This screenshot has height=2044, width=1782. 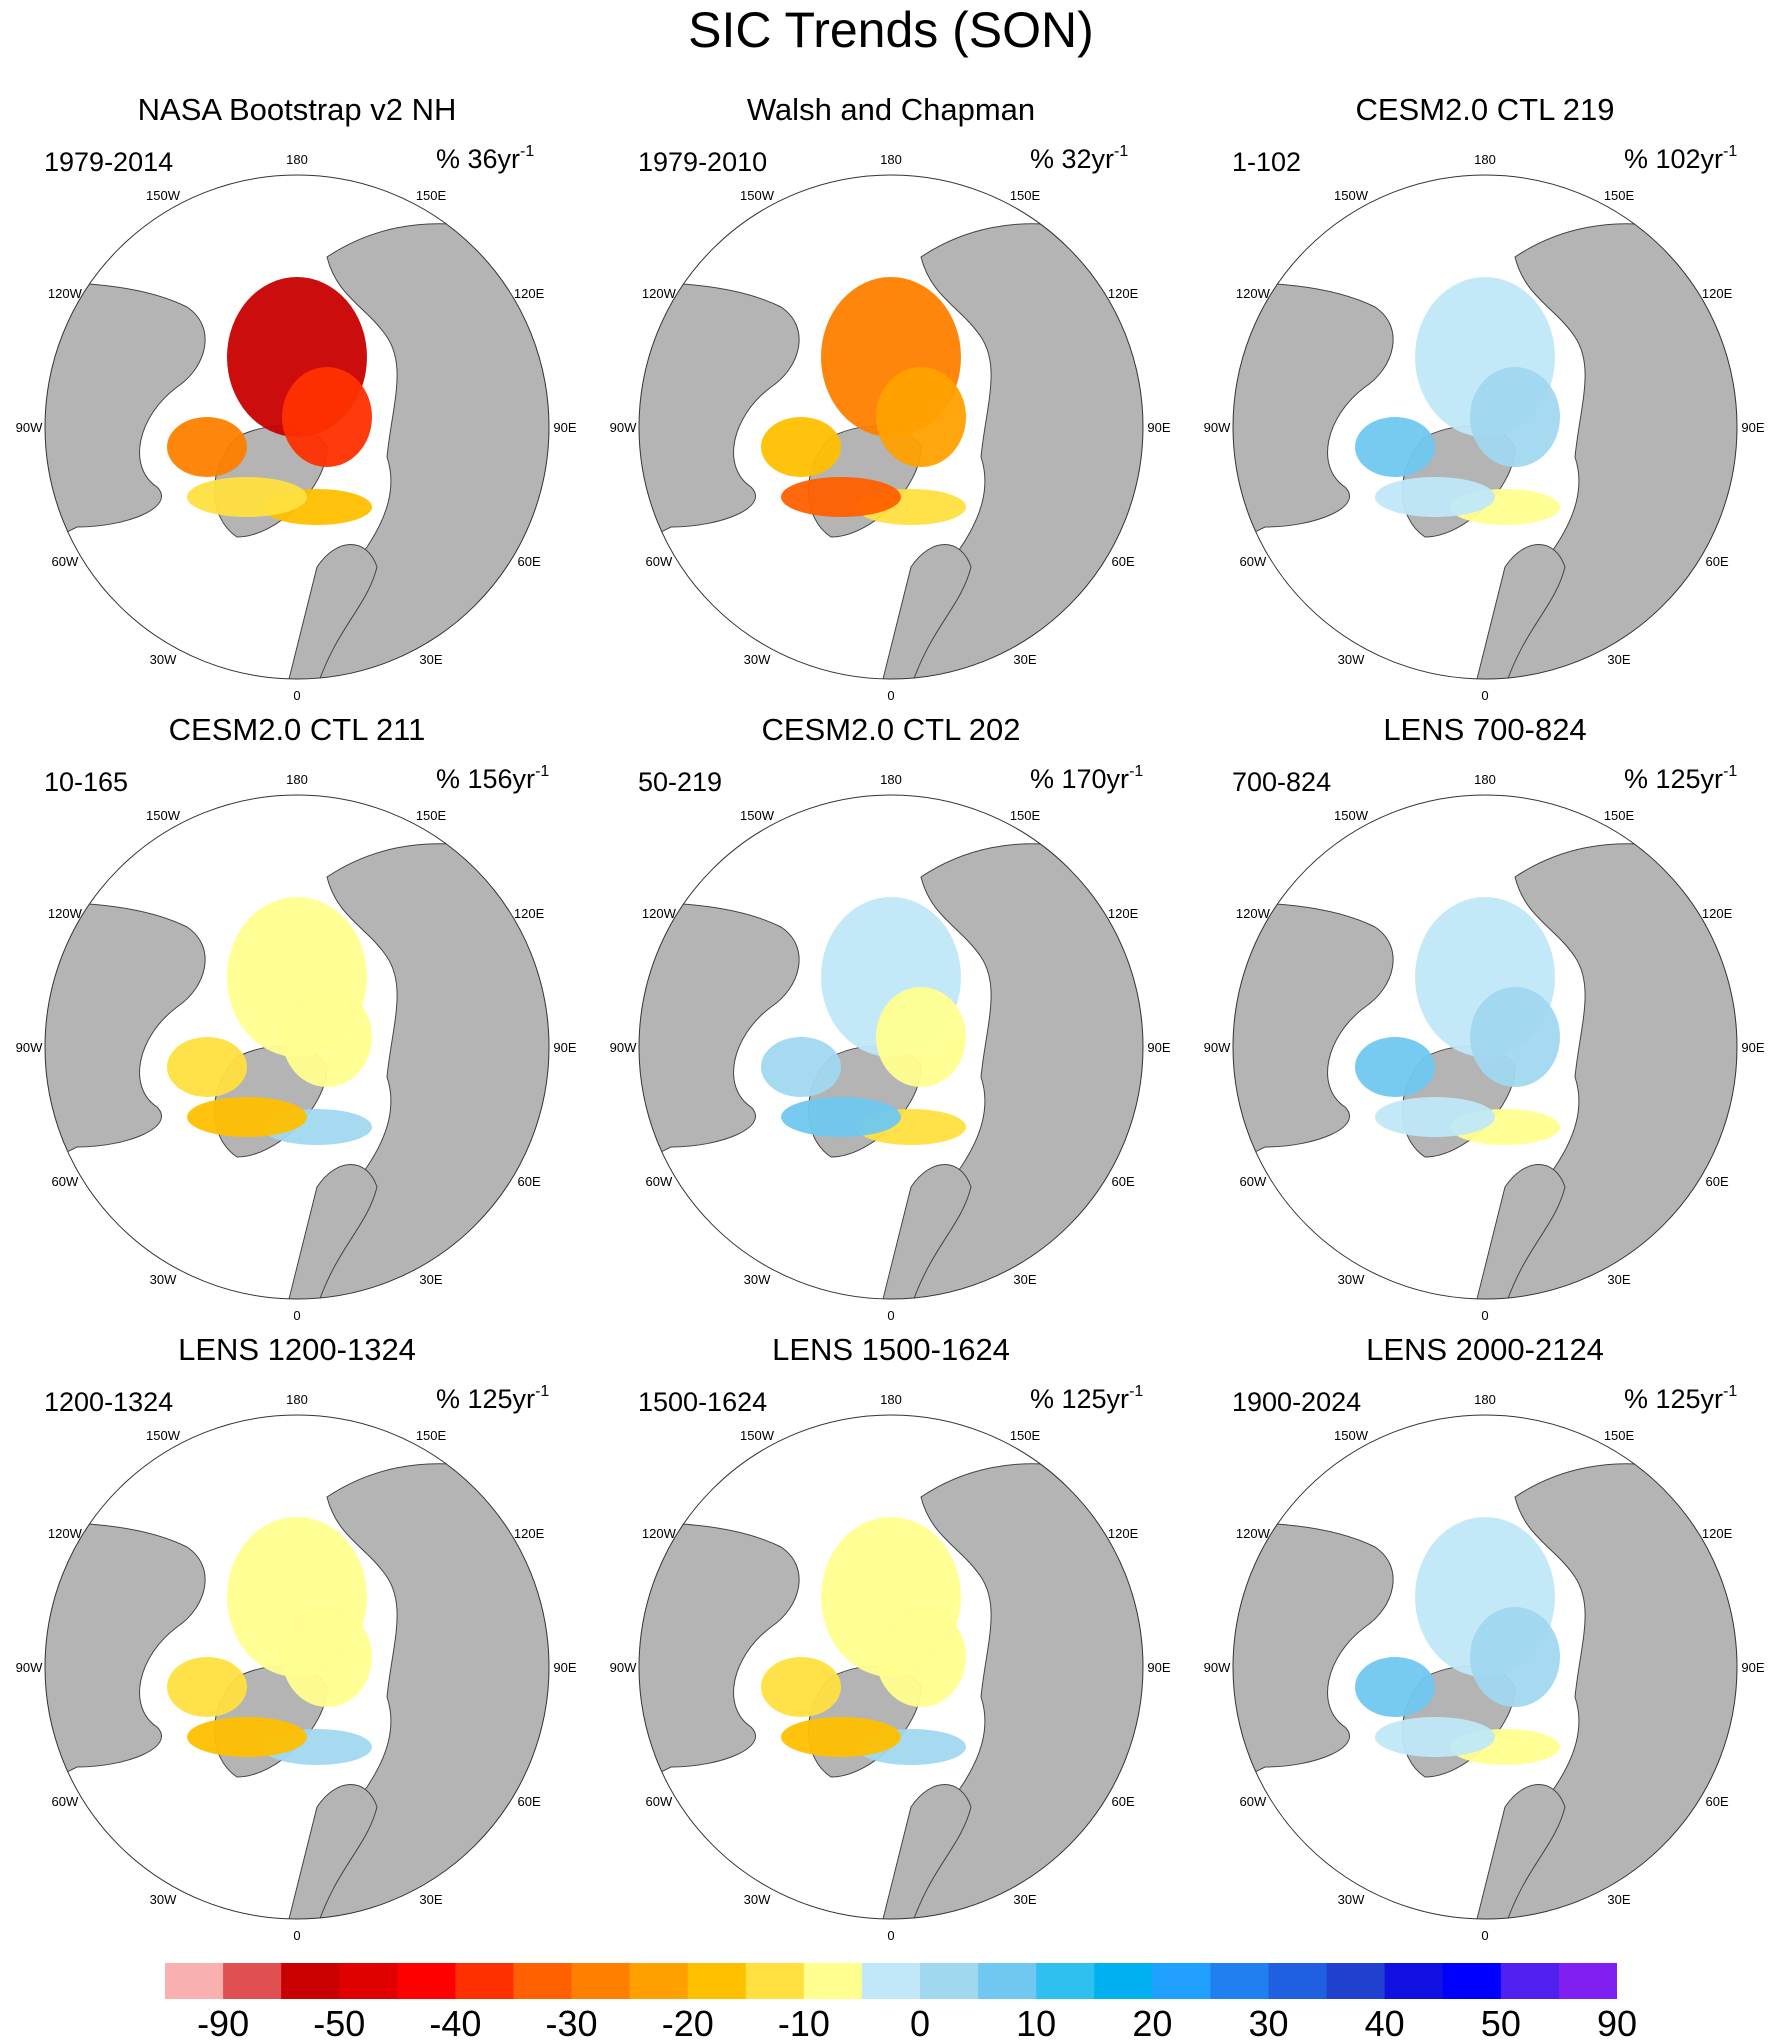 What do you see at coordinates (703, 1402) in the screenshot?
I see `panel-period: 1500-1624` at bounding box center [703, 1402].